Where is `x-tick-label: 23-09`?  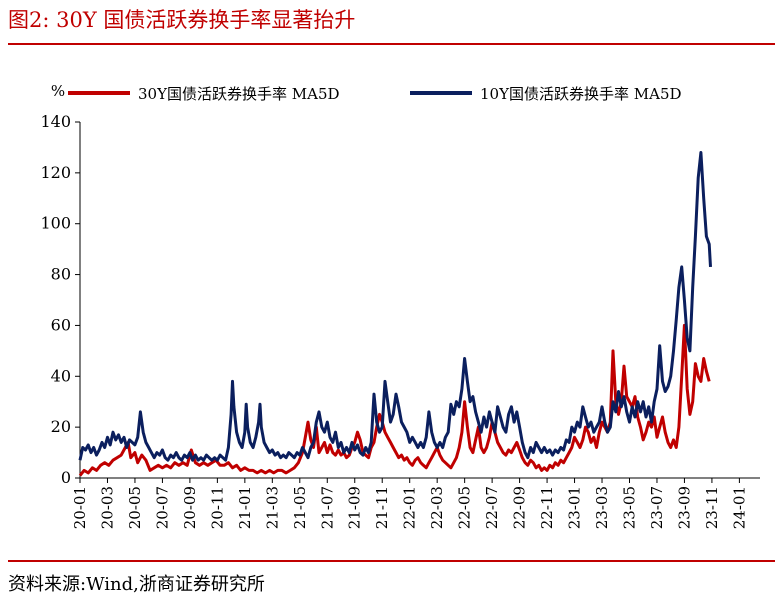
x-tick-label: 23-09 is located at coordinates (684, 507).